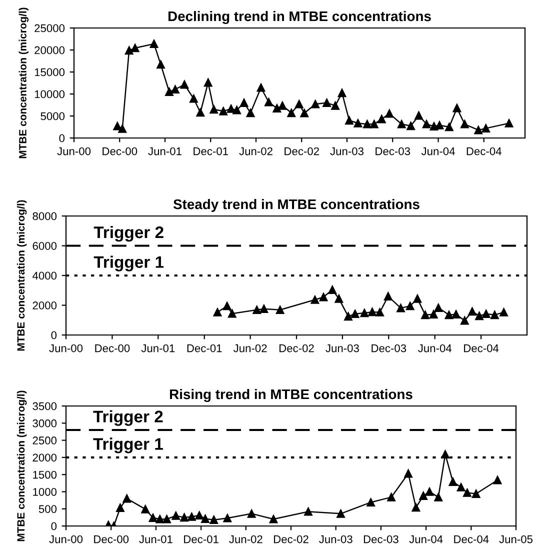  What do you see at coordinates (211, 151) in the screenshot?
I see `x-tick-label: Dec-01` at bounding box center [211, 151].